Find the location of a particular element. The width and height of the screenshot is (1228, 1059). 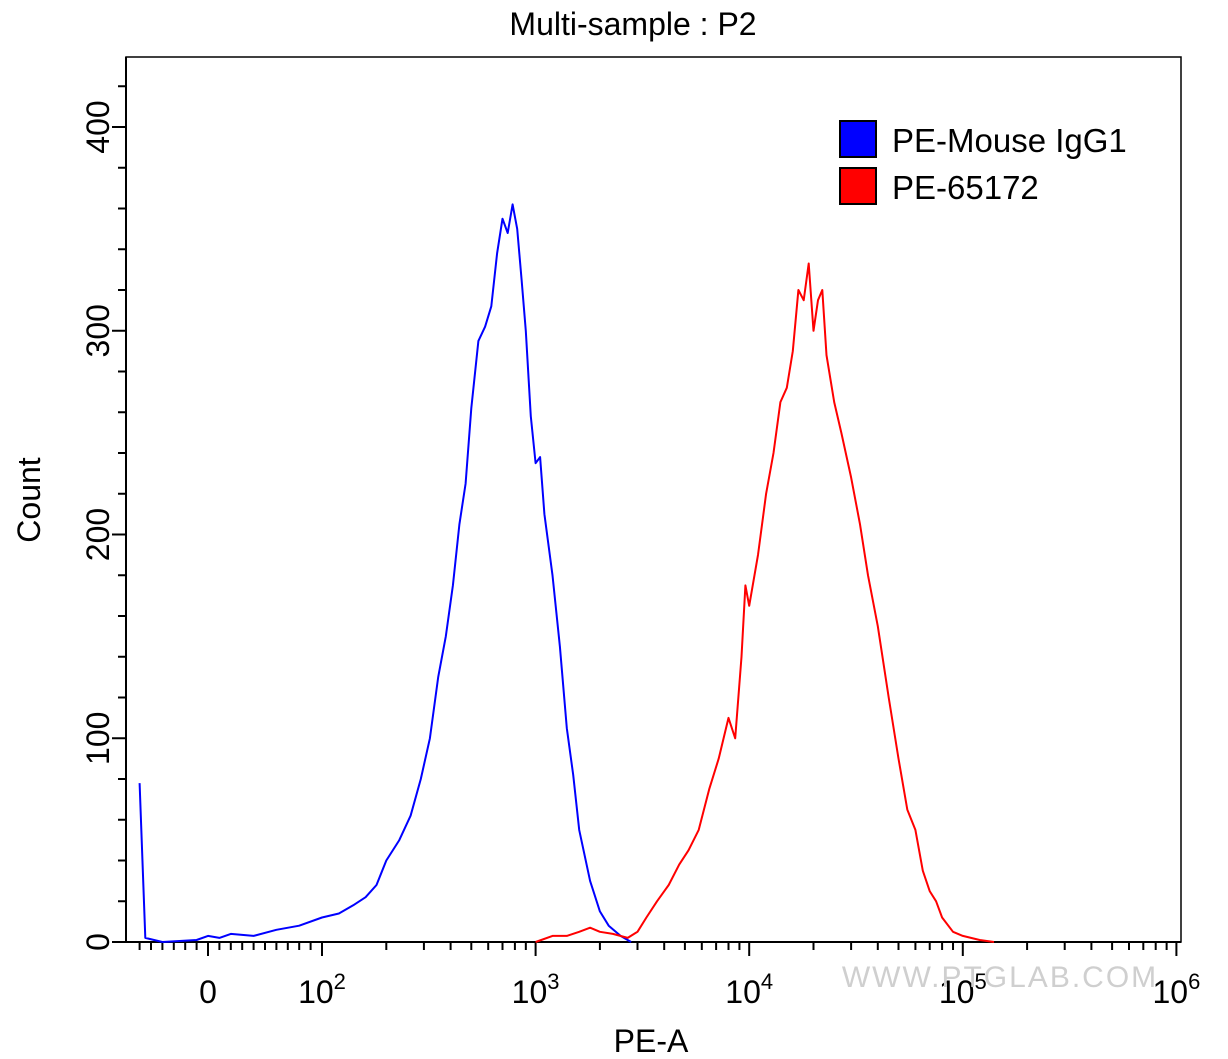

x-tick-label: 10² is located at coordinates (322, 989).